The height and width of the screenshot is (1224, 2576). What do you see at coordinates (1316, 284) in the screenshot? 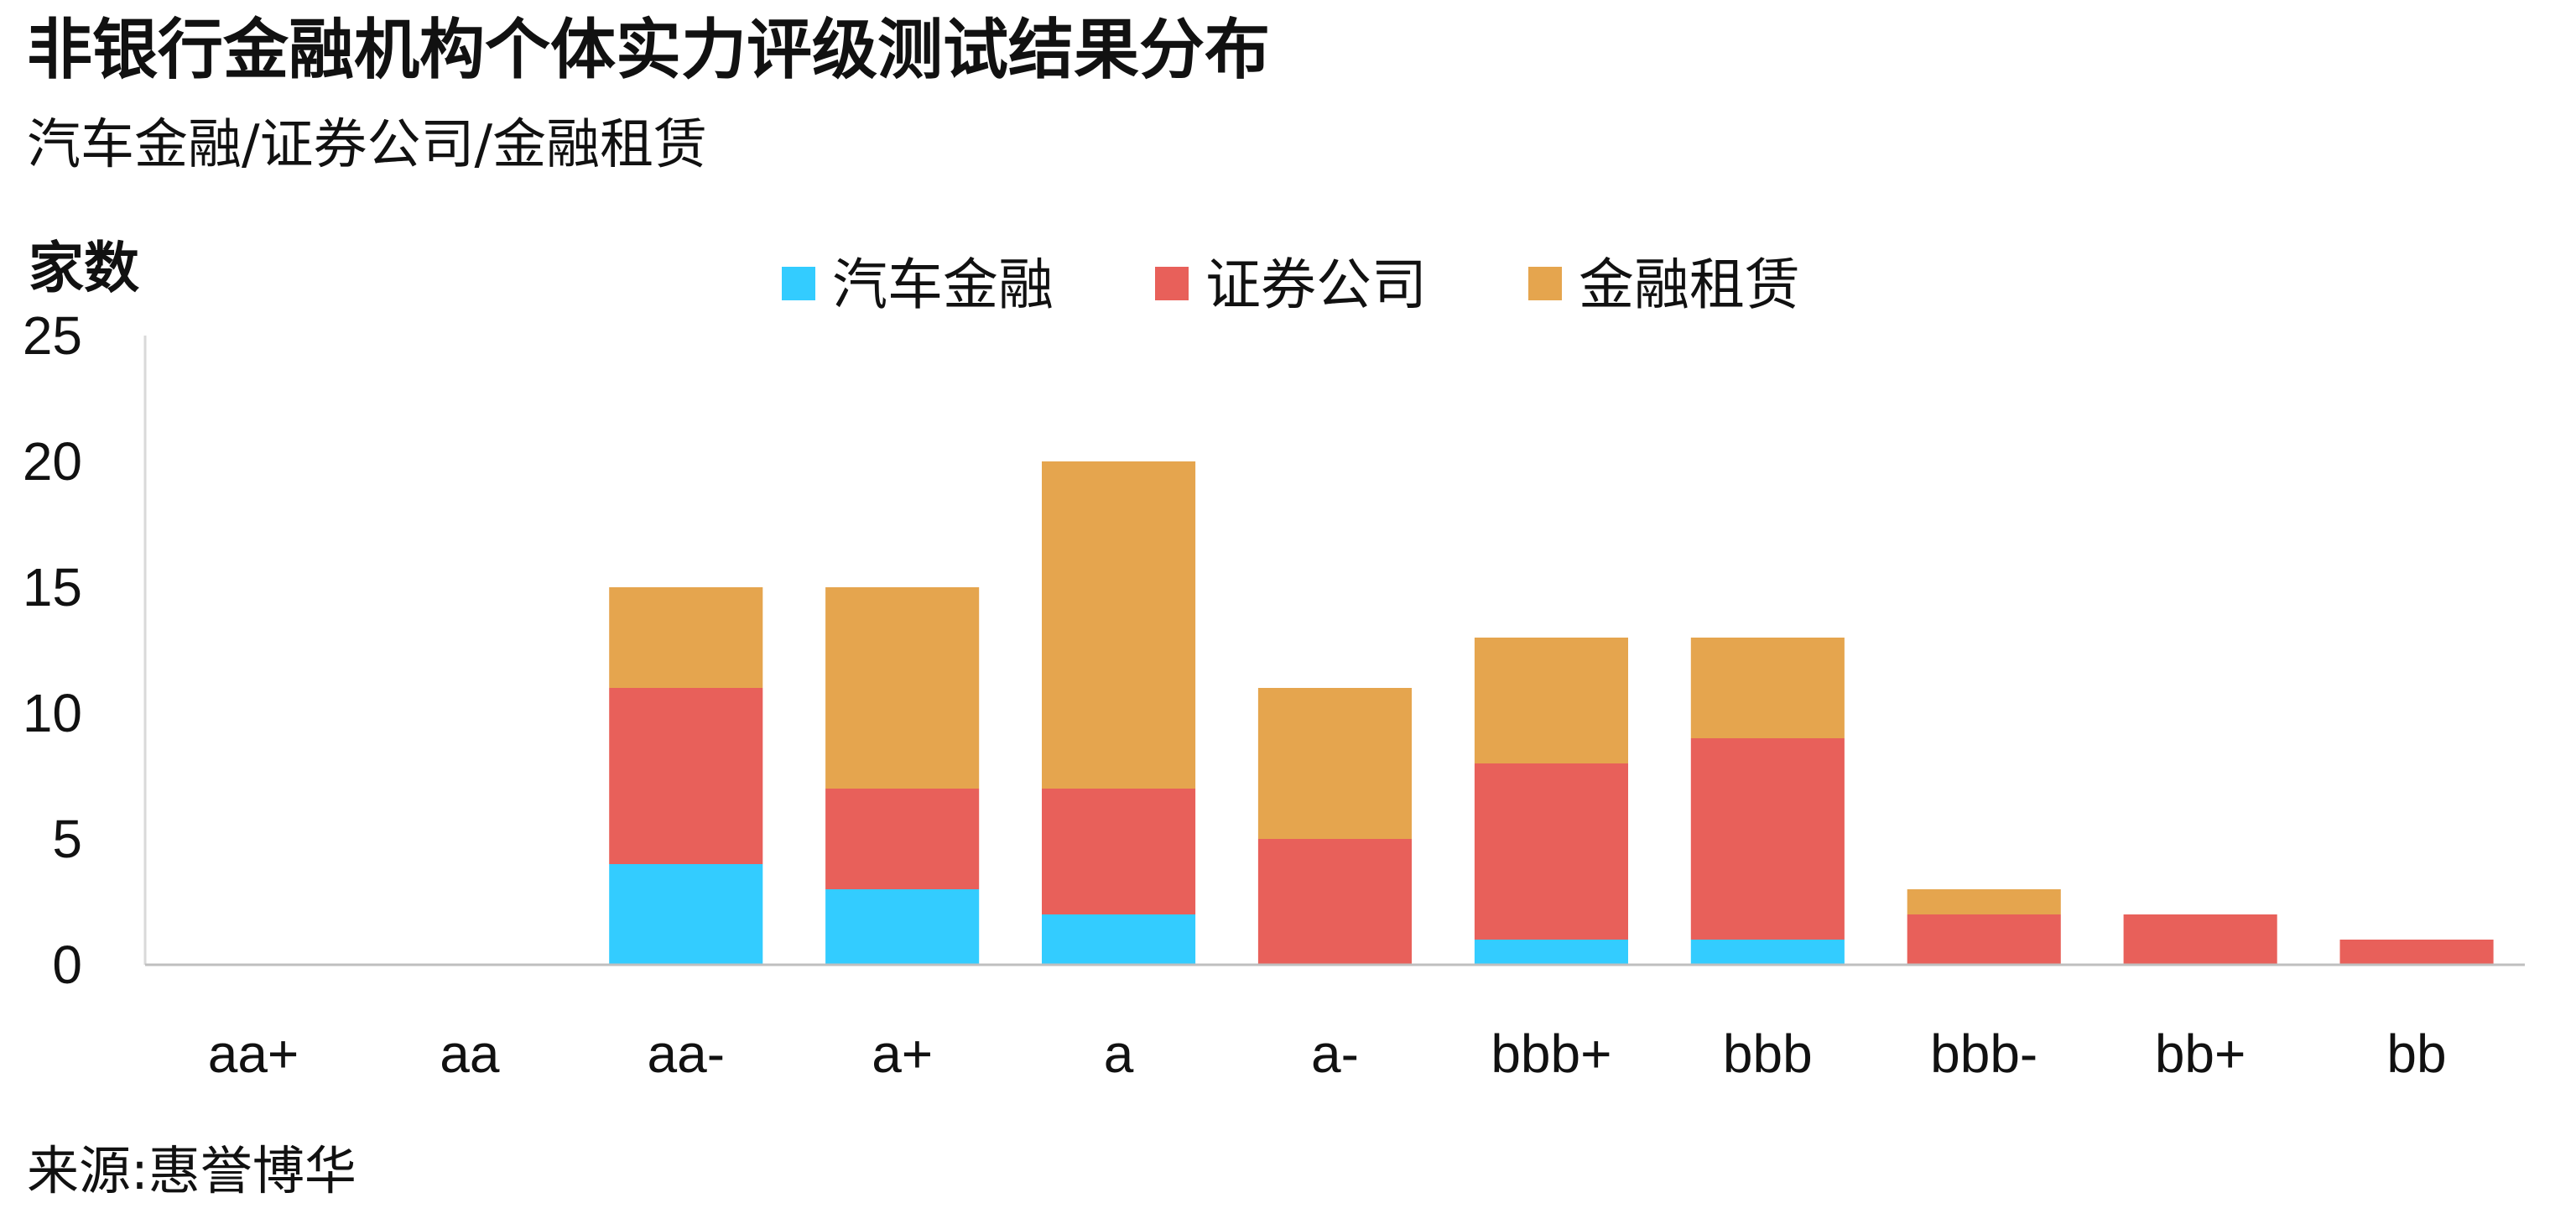
I see `legend-label: 证券公司` at bounding box center [1316, 284].